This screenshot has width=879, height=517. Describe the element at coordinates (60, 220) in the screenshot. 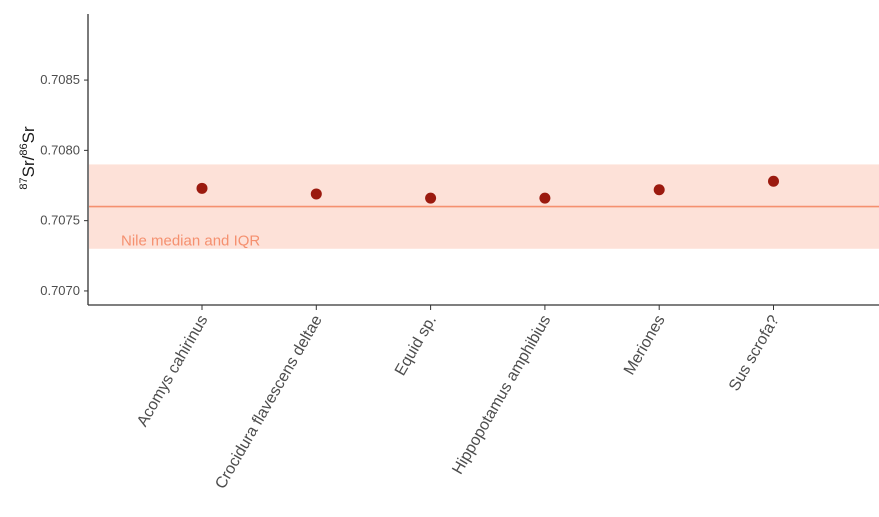

I see `y-tick-label: 0.7075` at that location.